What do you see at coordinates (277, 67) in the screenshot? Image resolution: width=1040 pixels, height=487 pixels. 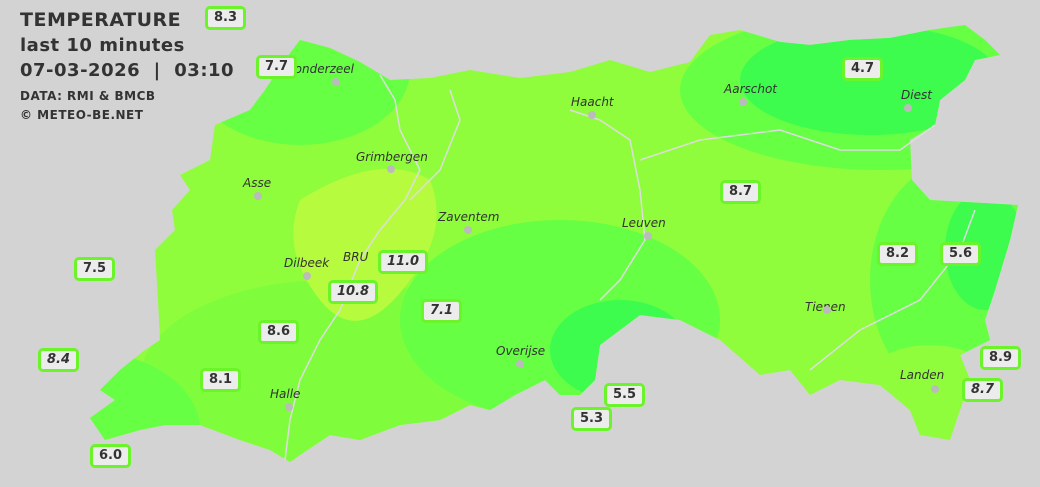 I see `station-temperature: 7.7` at bounding box center [277, 67].